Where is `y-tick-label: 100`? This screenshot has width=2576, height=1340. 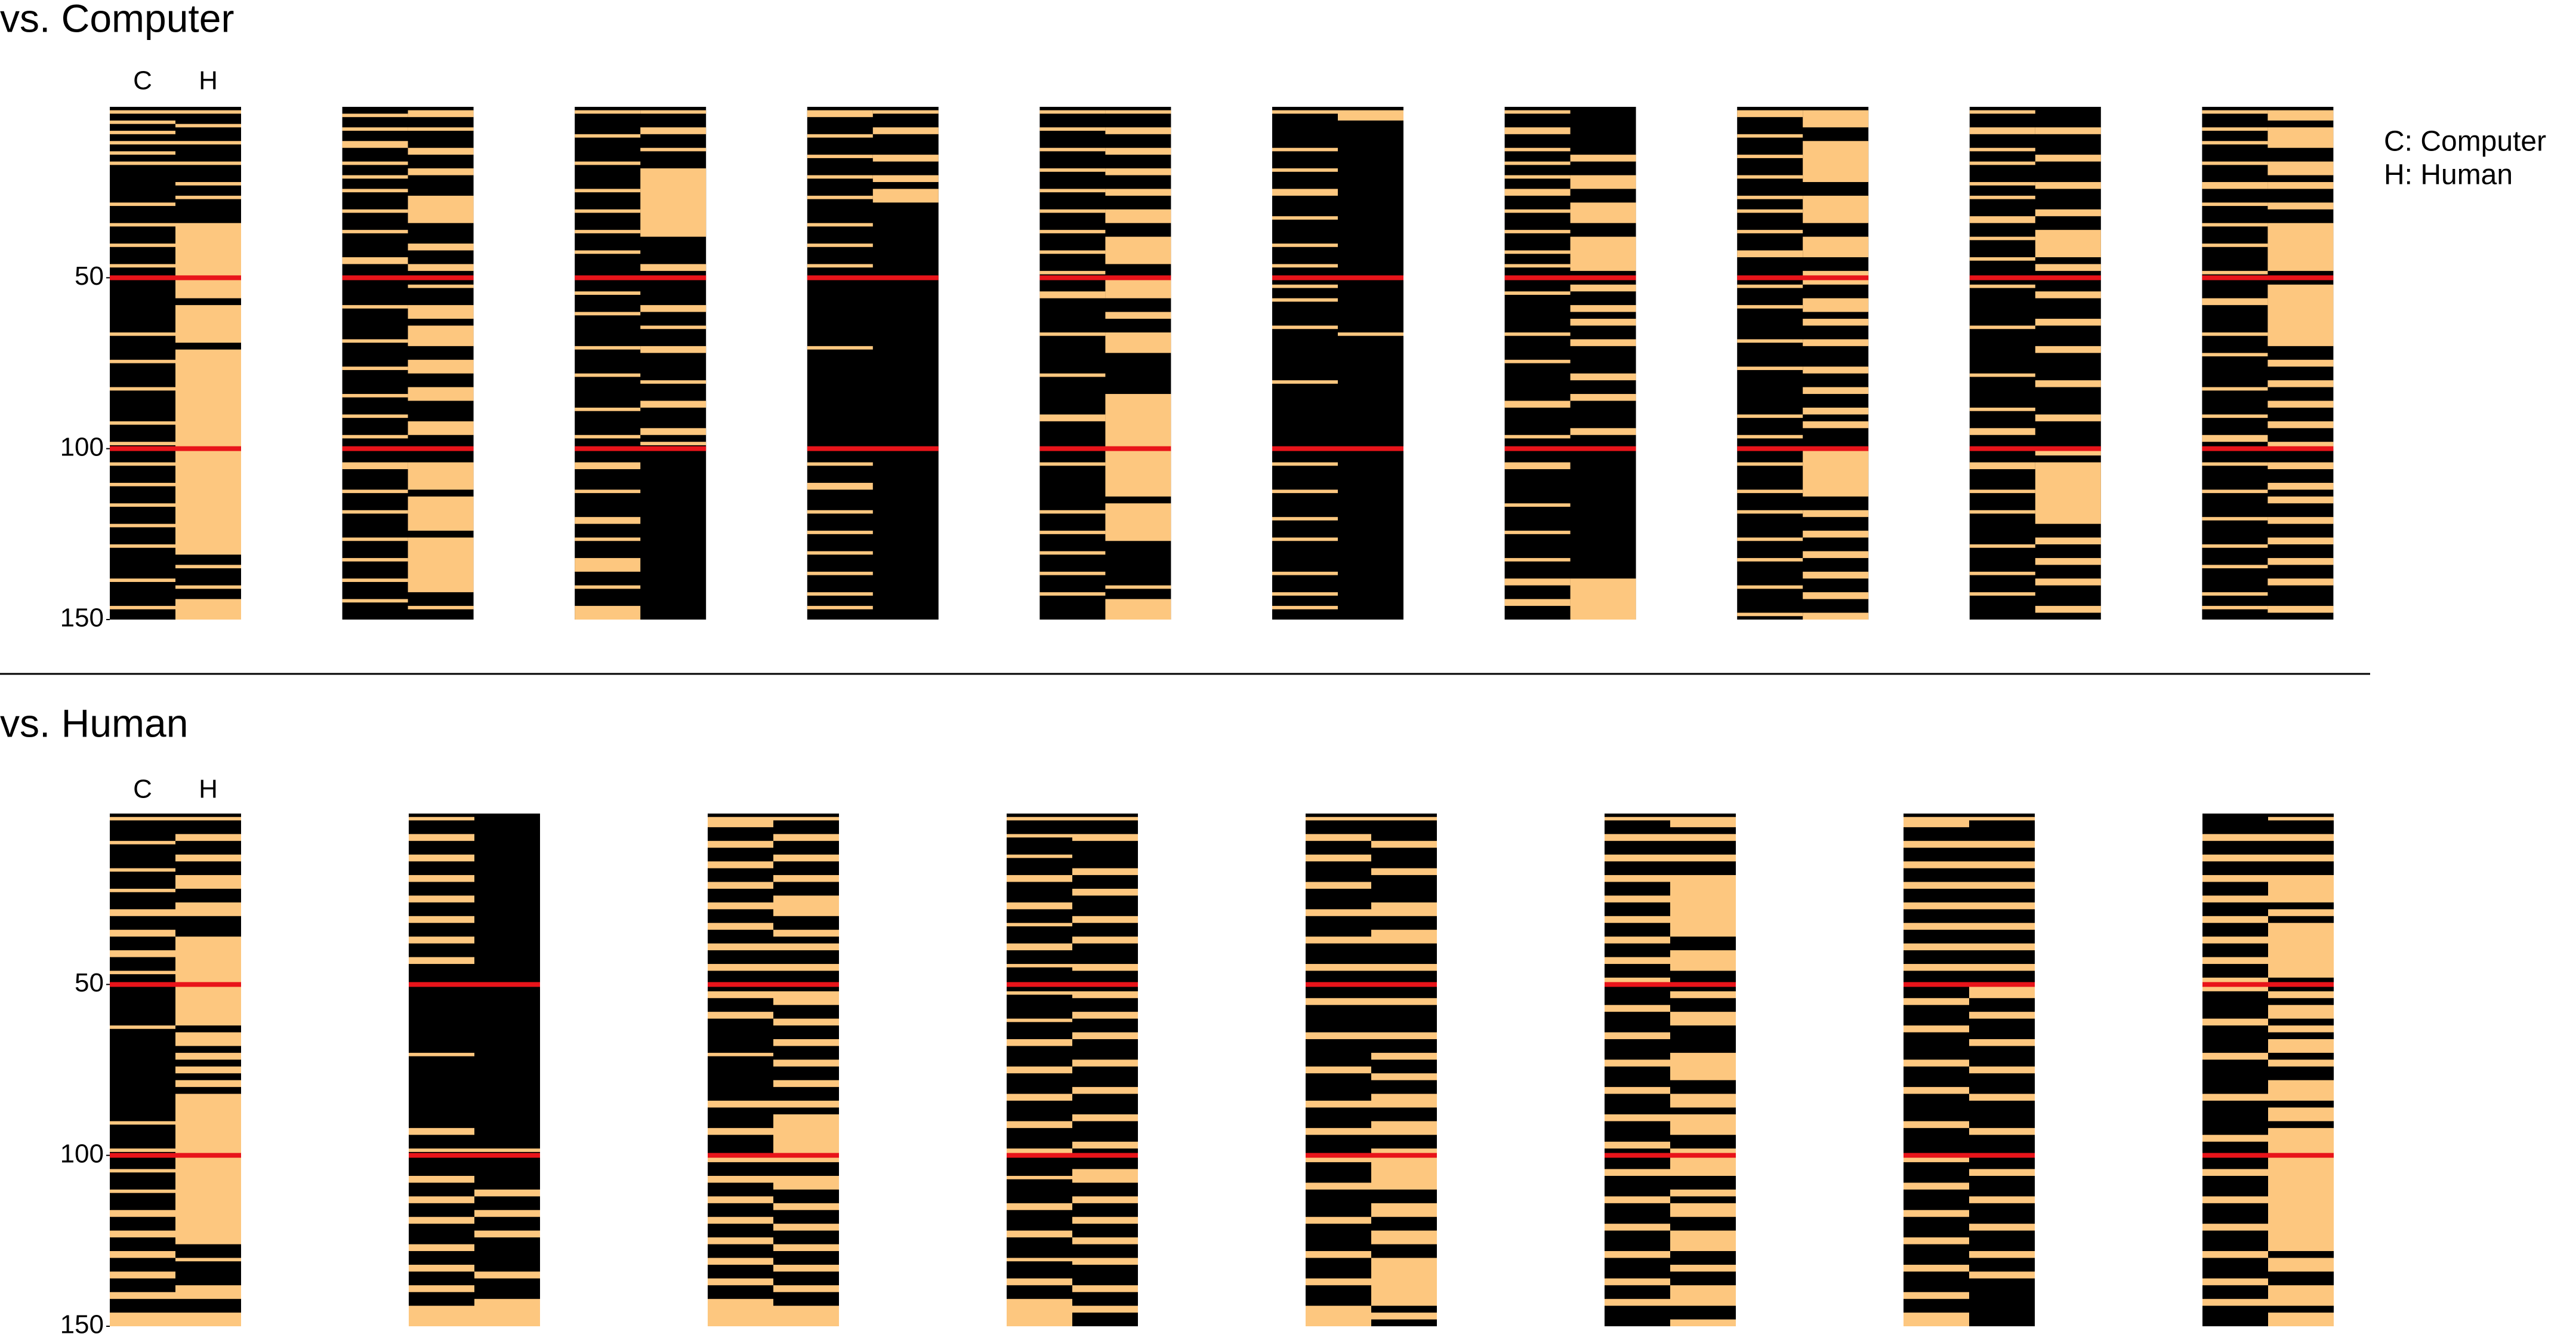 y-tick-label: 100 is located at coordinates (82, 1153).